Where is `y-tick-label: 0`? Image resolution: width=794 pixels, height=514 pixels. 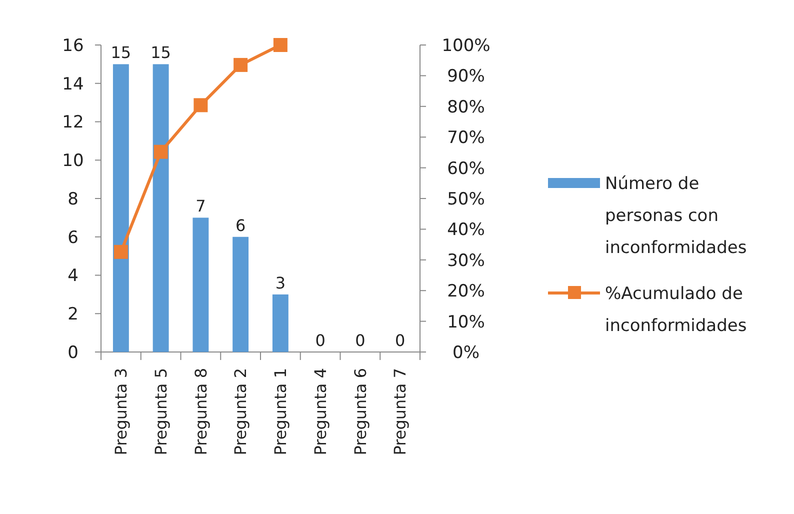
y-tick-label: 0 is located at coordinates (73, 352).